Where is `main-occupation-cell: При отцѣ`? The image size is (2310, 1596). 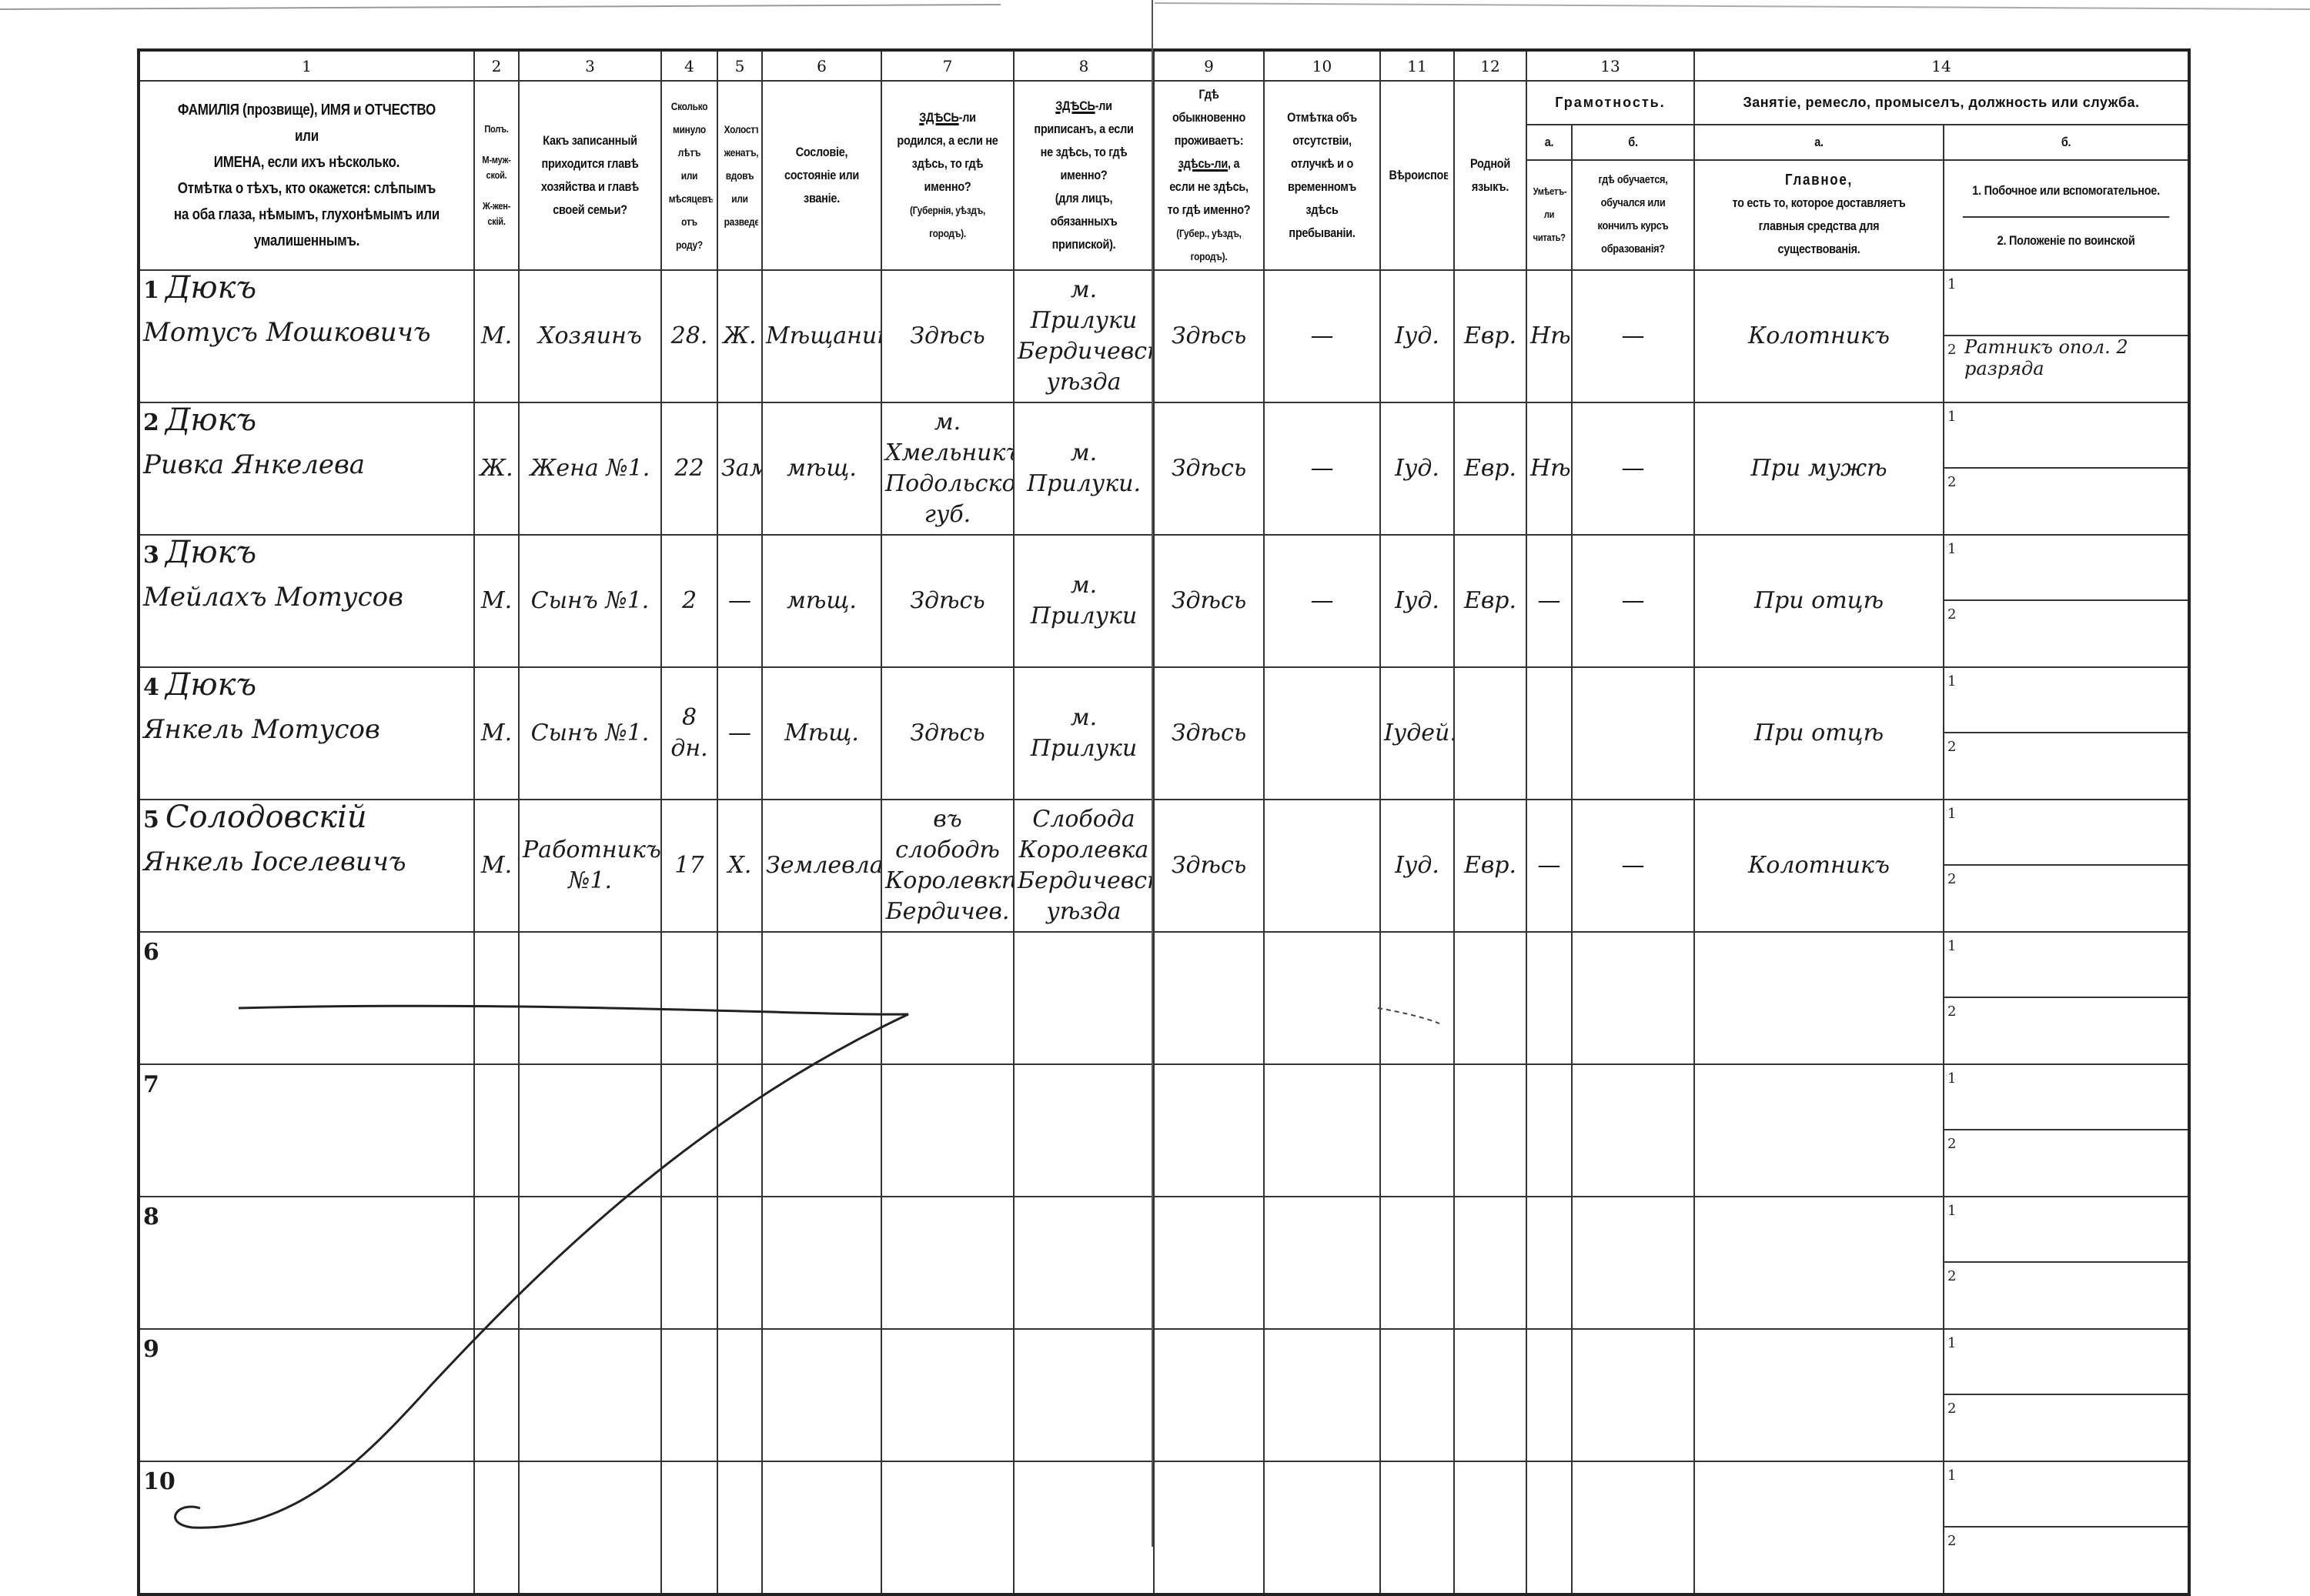
main-occupation-cell: При отцѣ is located at coordinates (1819, 733).